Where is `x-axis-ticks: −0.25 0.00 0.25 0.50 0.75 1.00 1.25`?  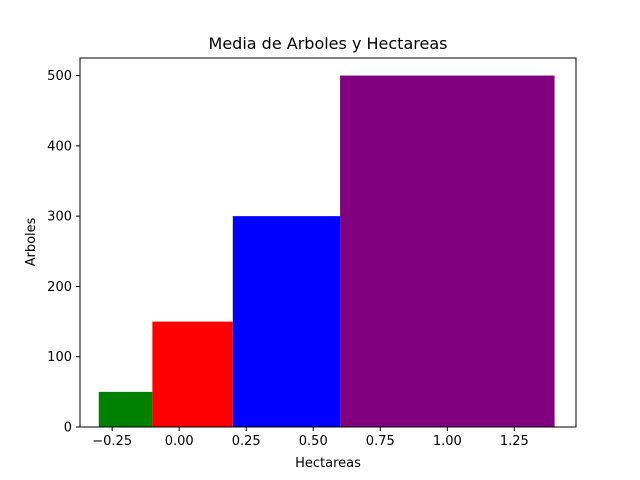
x-axis-ticks: −0.25 0.00 0.25 0.50 0.75 1.00 1.25 is located at coordinates (310, 438).